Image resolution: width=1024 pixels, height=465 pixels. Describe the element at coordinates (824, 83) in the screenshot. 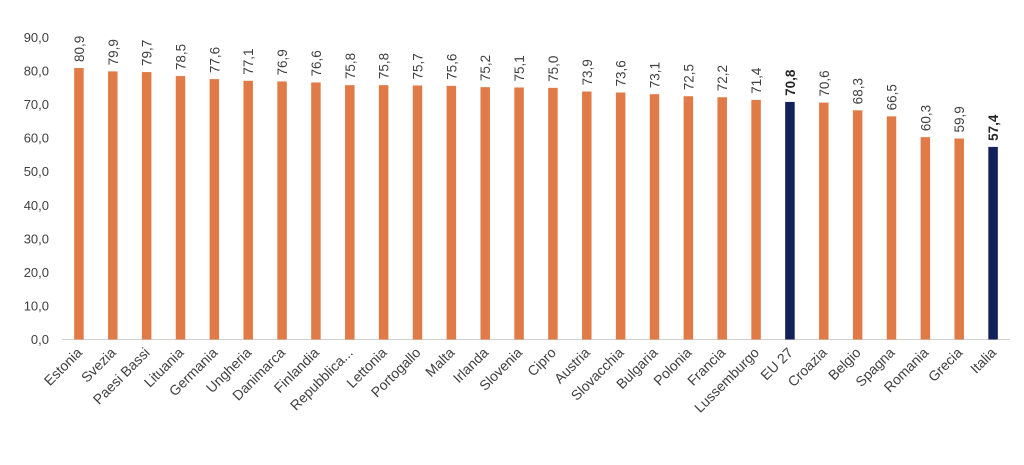

I see `data-label: 70,6` at that location.